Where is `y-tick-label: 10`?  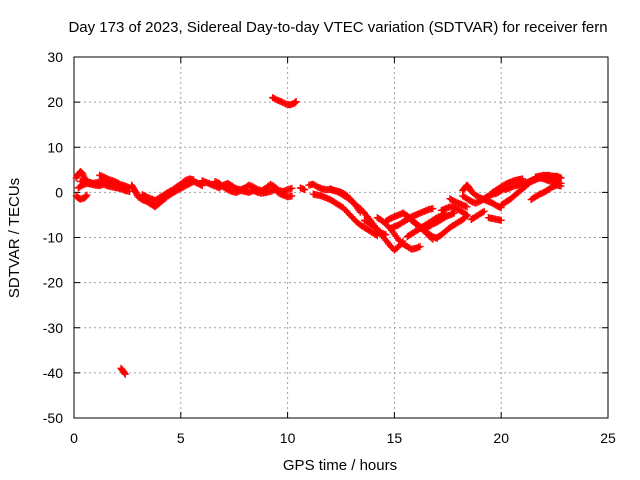 y-tick-label: 10 is located at coordinates (55, 147).